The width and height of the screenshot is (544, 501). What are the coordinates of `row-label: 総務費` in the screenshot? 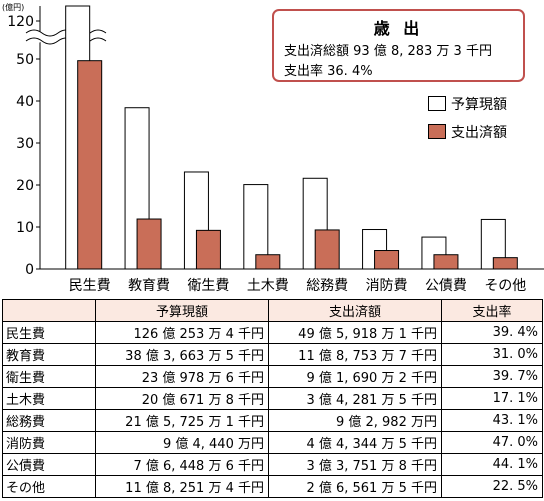 It's located at (49, 420).